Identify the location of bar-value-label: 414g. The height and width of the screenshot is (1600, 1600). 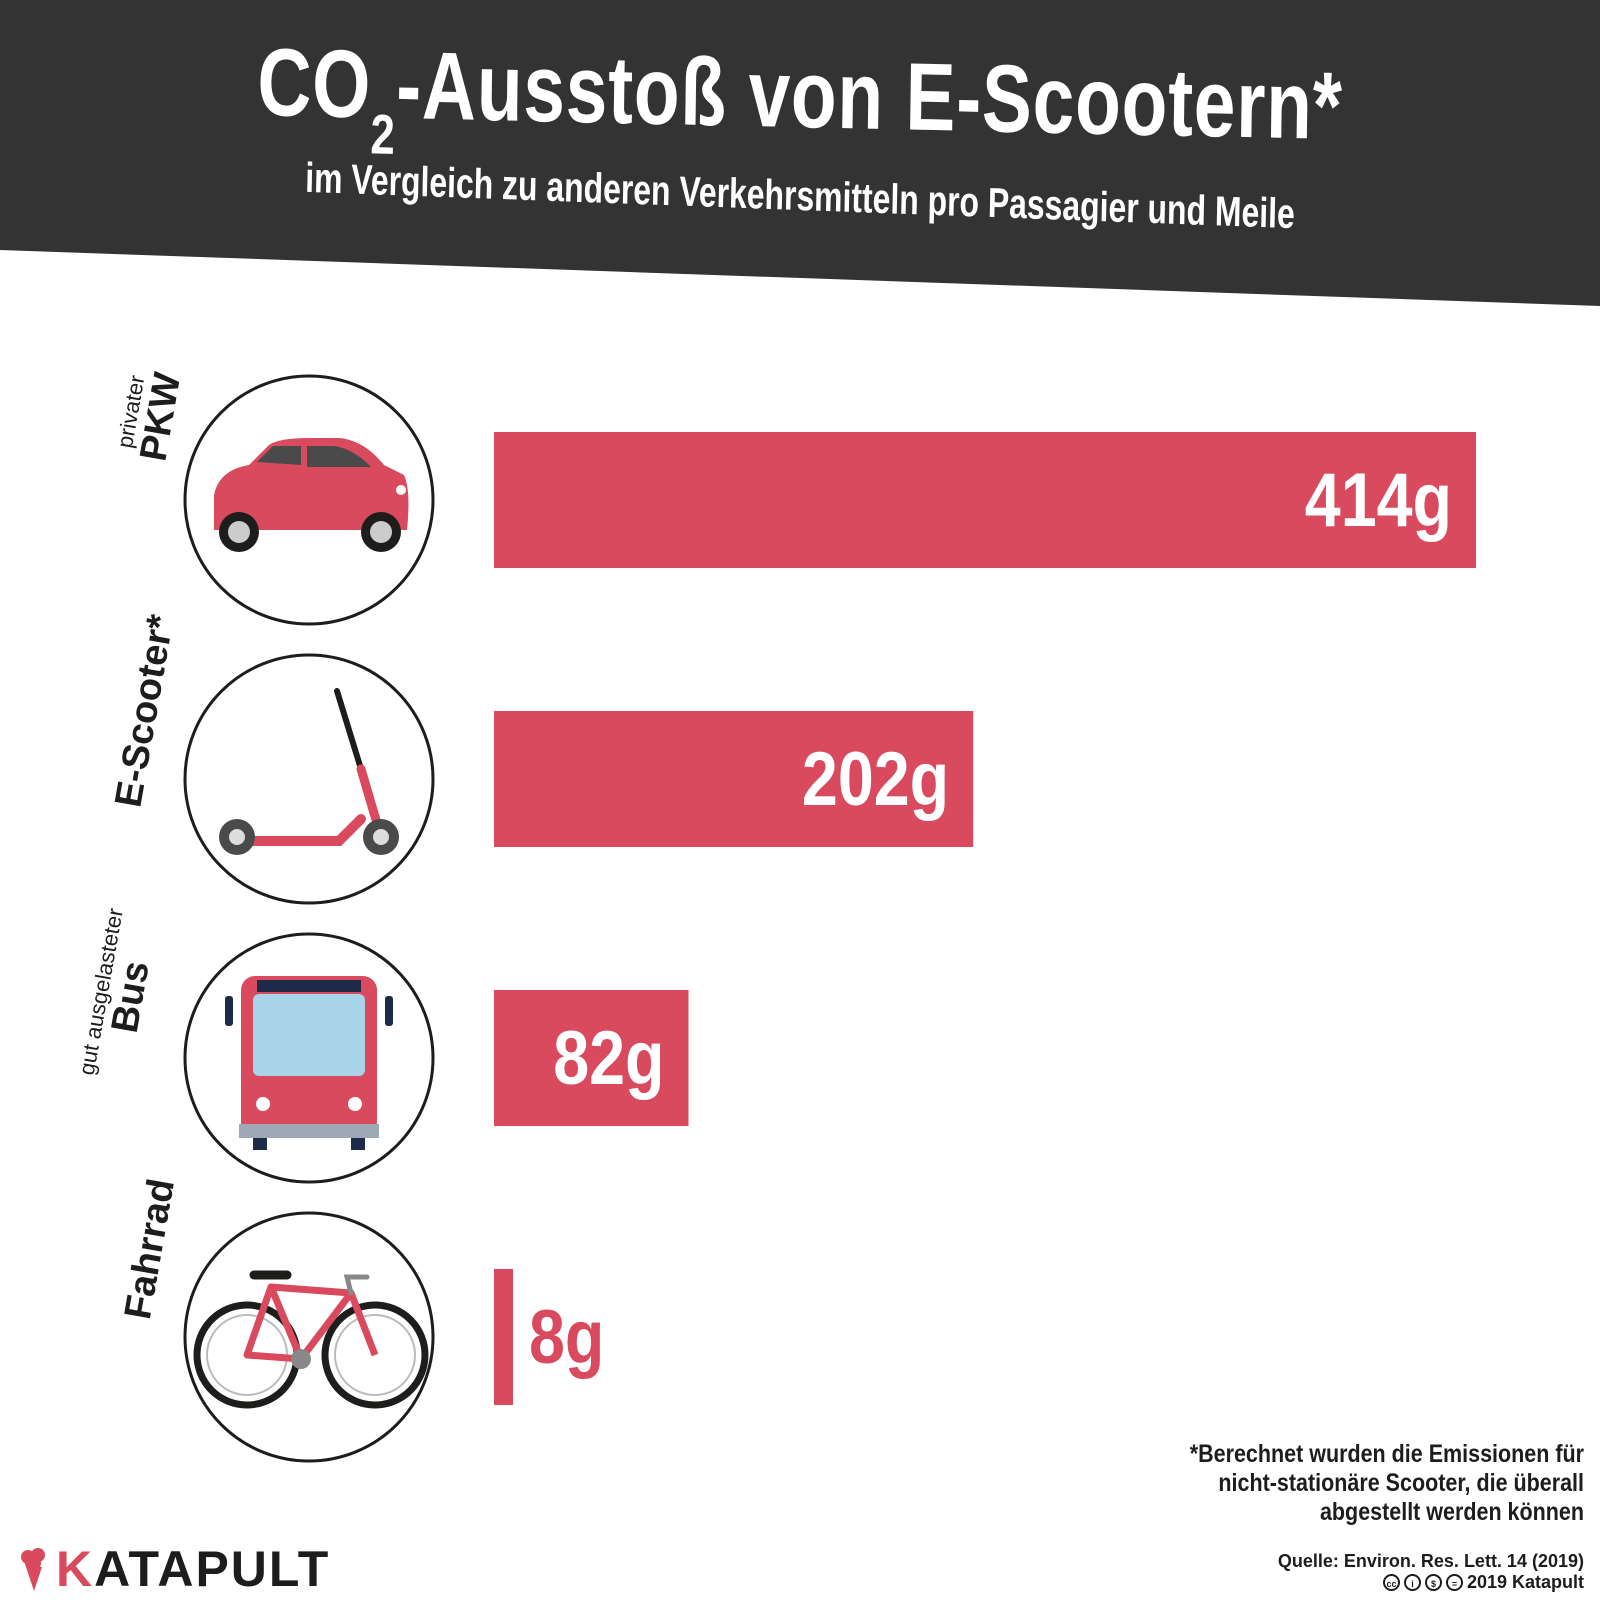
(1378, 499).